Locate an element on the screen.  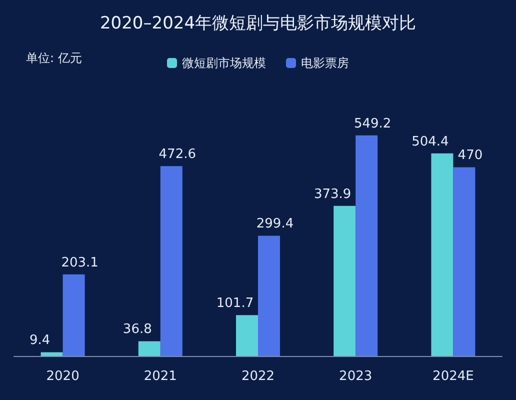
data-label: 299.4 is located at coordinates (275, 224).